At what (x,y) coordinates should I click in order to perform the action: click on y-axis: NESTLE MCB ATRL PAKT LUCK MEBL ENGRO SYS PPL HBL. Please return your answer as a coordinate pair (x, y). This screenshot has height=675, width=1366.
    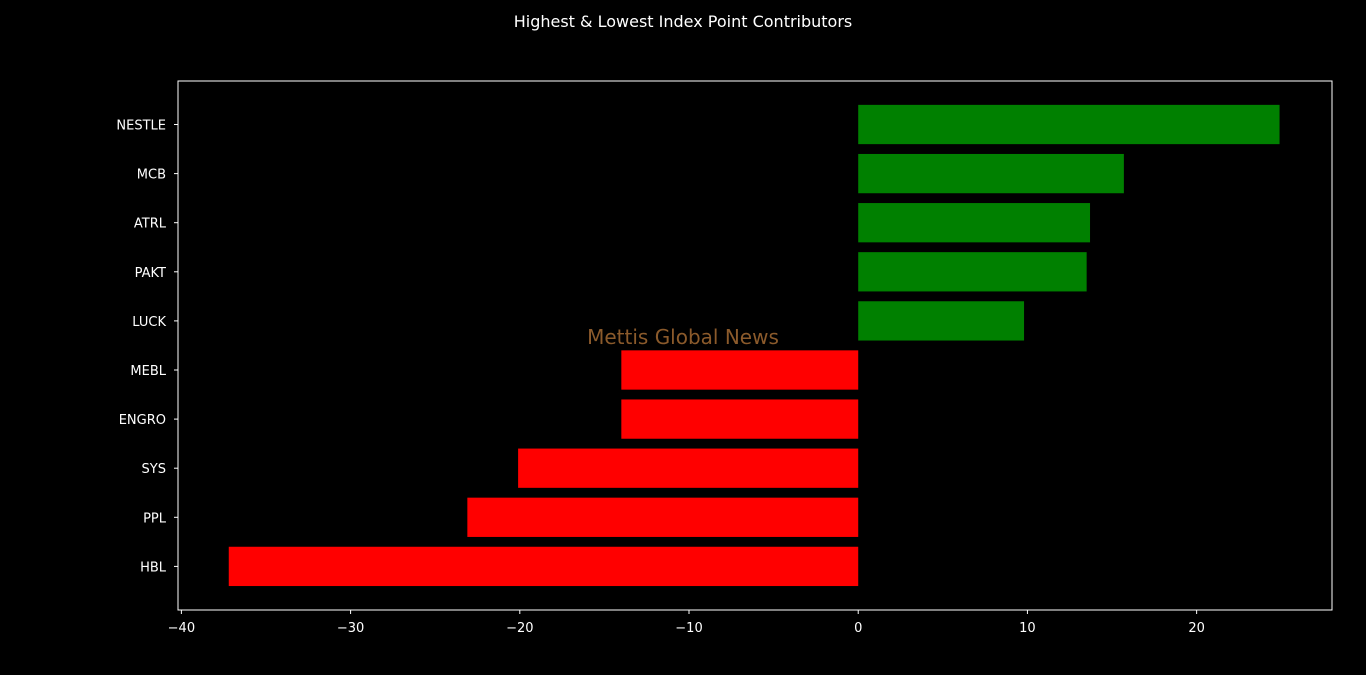
    Looking at the image, I should click on (147, 347).